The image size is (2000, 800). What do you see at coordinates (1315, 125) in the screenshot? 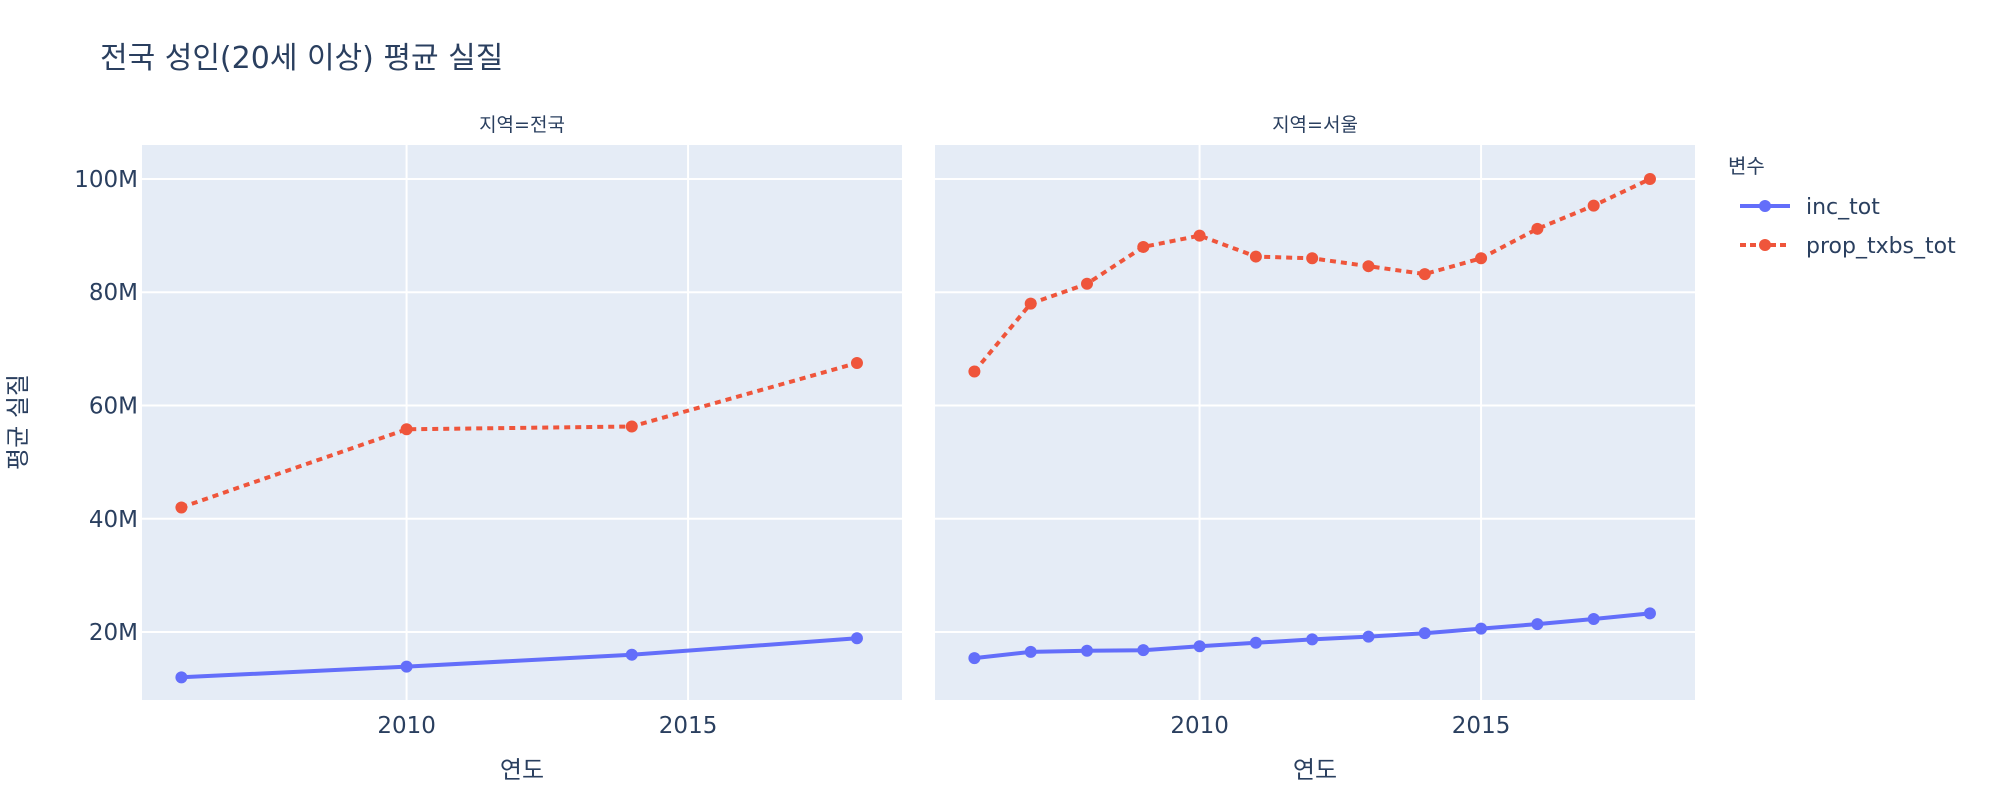
I see `facet-label-right: 지역=서울` at bounding box center [1315, 125].